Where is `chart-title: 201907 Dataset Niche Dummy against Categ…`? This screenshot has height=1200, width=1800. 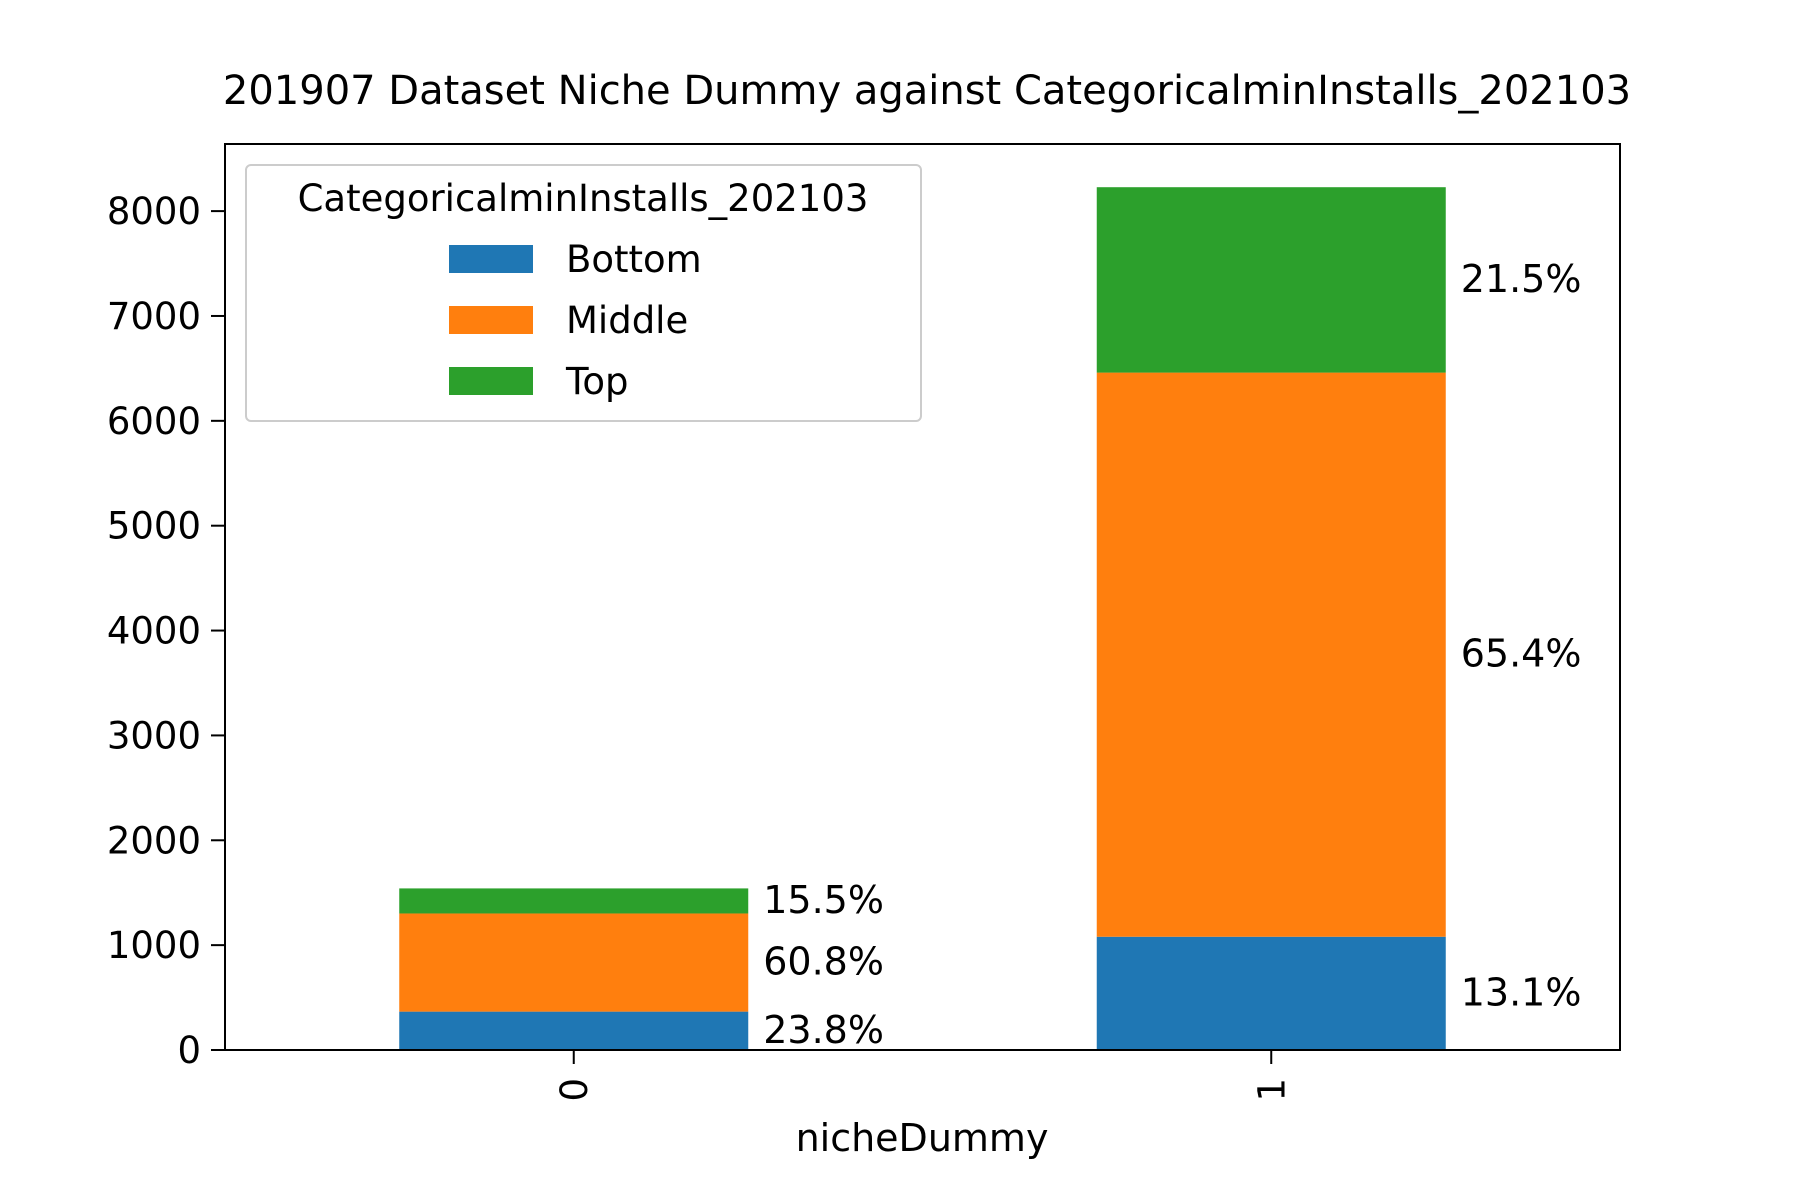 chart-title: 201907 Dataset Niche Dummy against Categ… is located at coordinates (927, 91).